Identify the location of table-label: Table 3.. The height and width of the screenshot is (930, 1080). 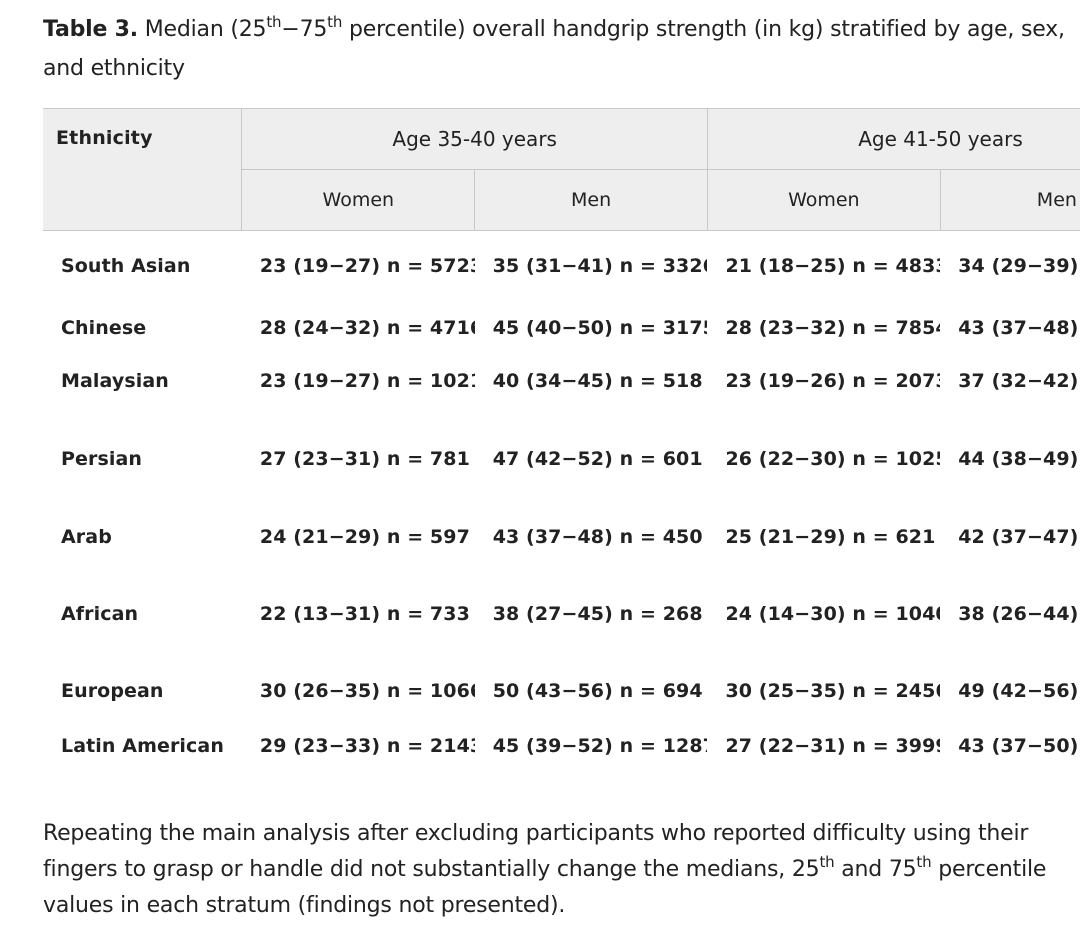
(90, 29).